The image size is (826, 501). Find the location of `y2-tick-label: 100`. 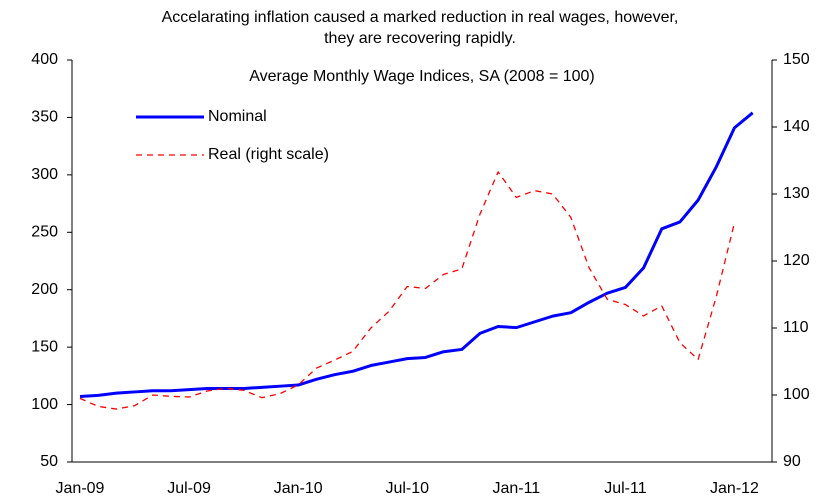

y2-tick-label: 100 is located at coordinates (796, 394).